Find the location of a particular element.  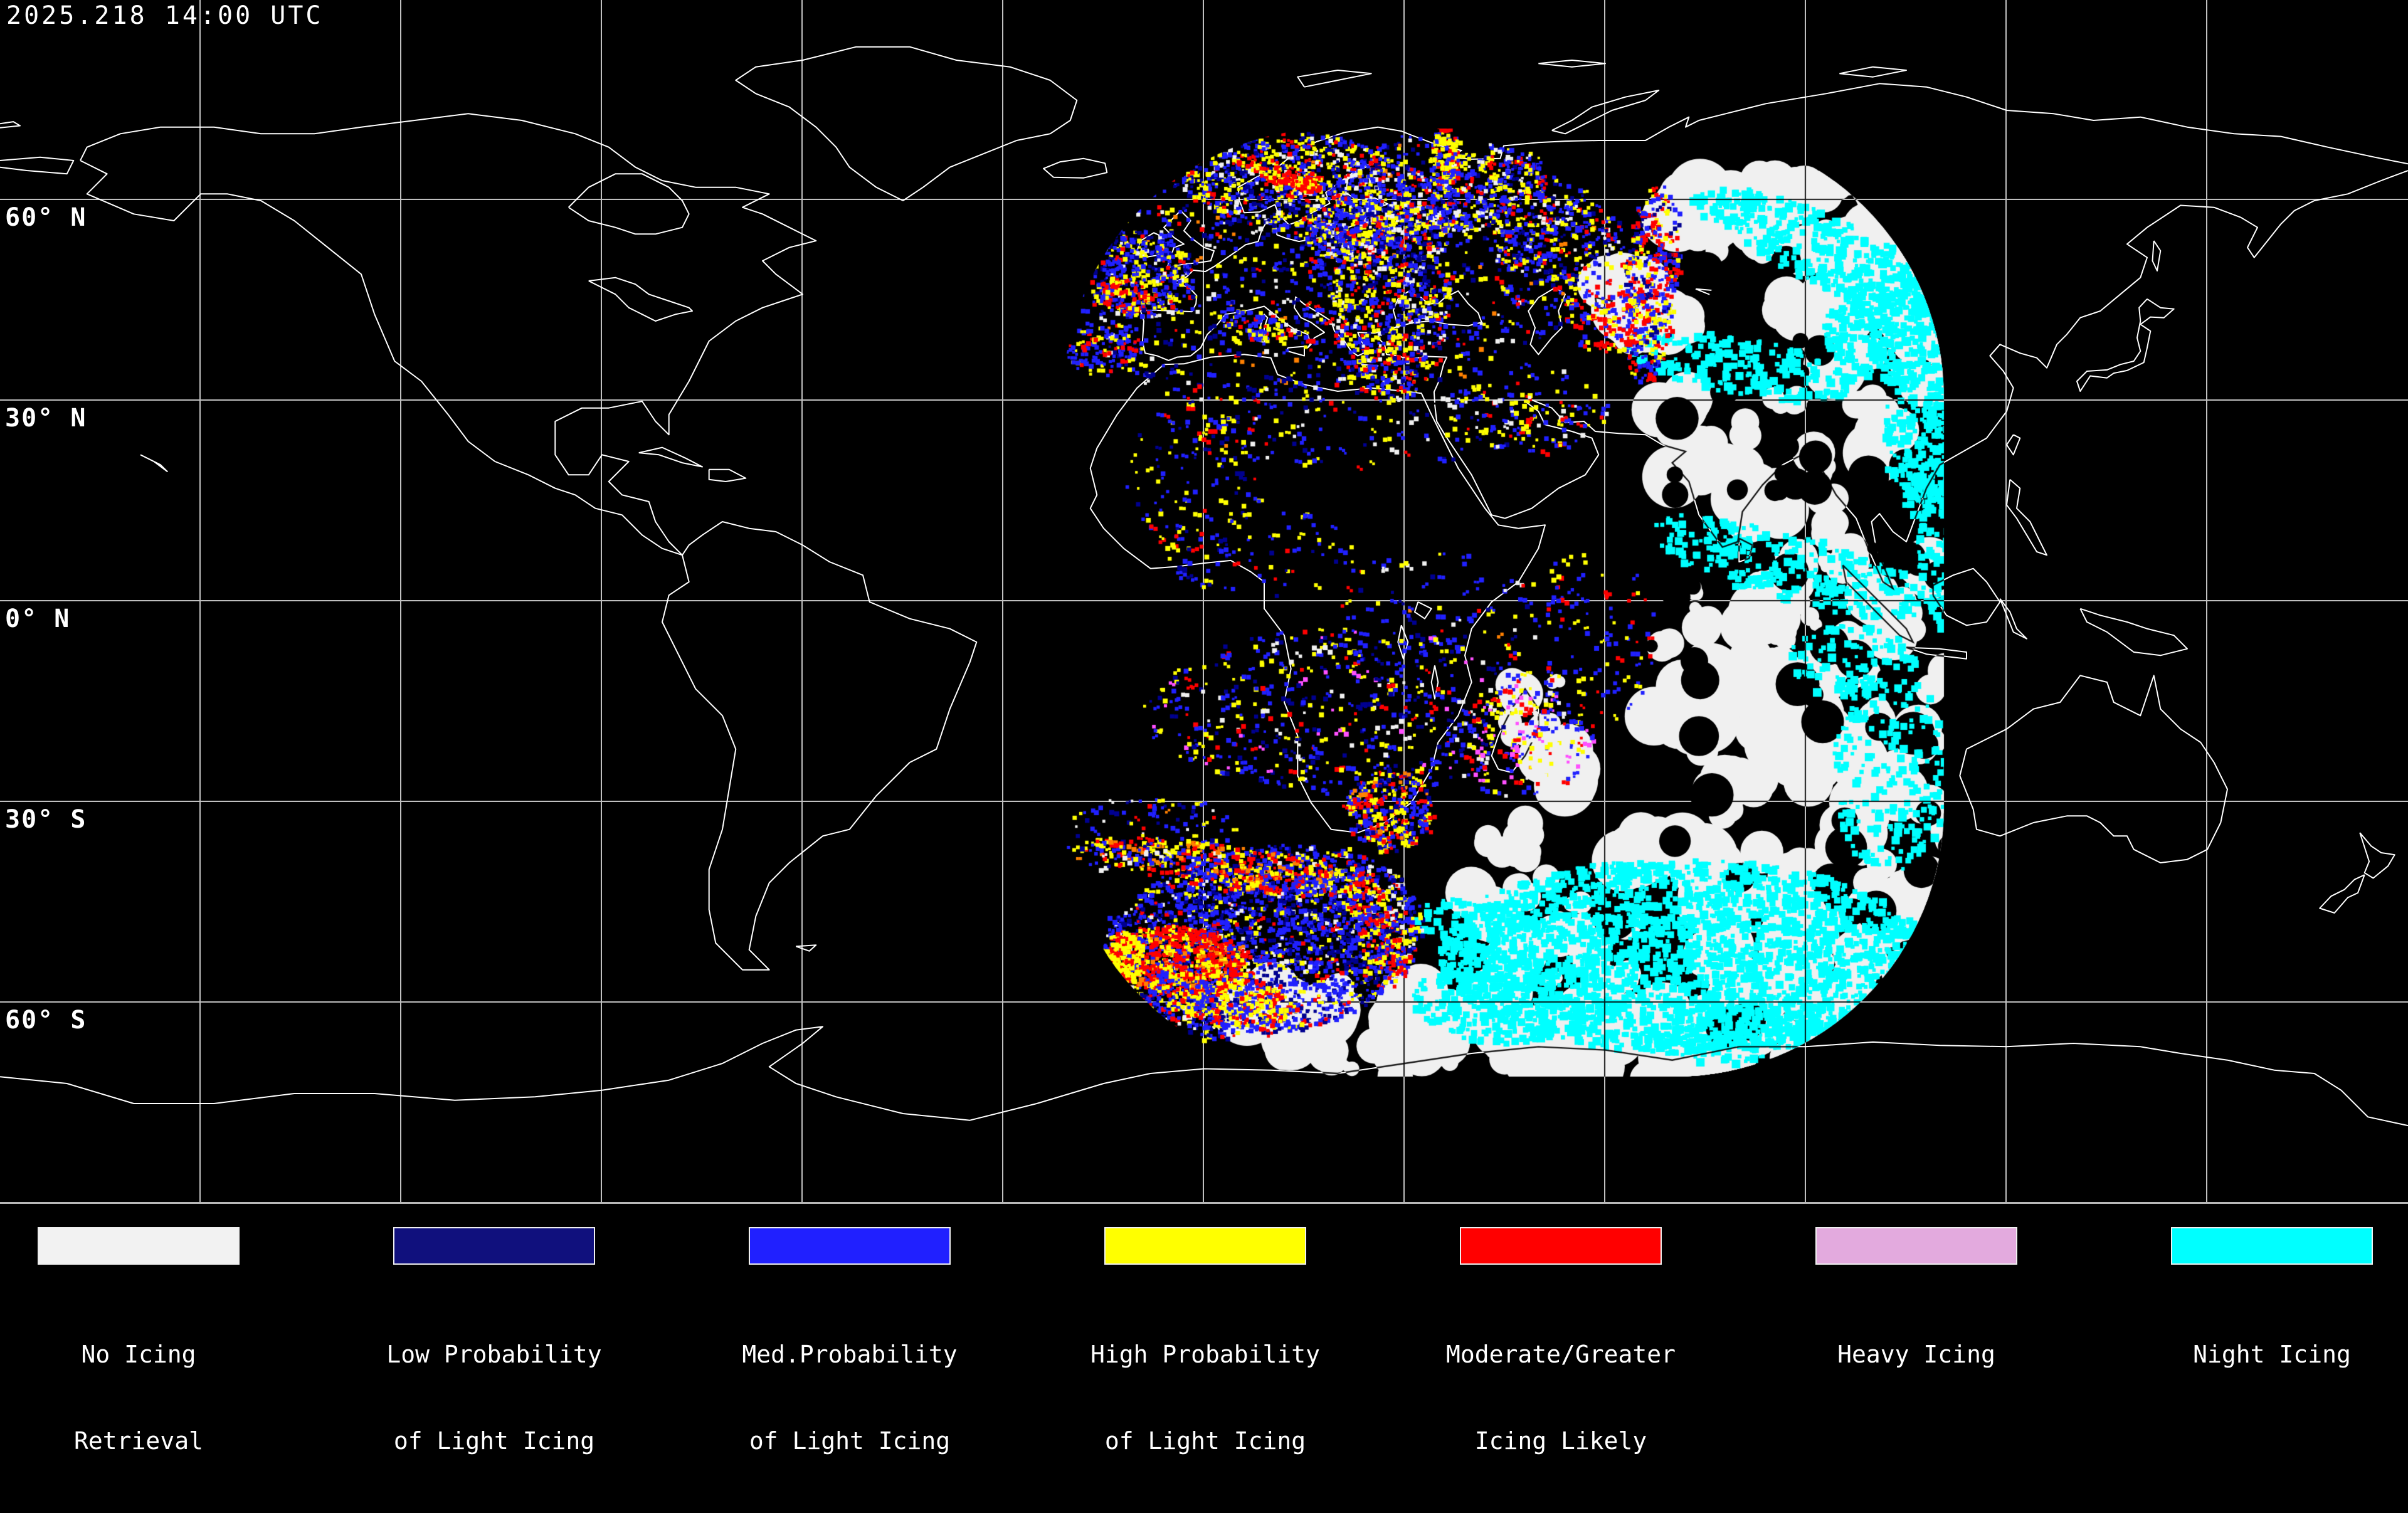

legend-item-moderate-greater: Moderate/Greater Icing Likely is located at coordinates (1561, 1341).